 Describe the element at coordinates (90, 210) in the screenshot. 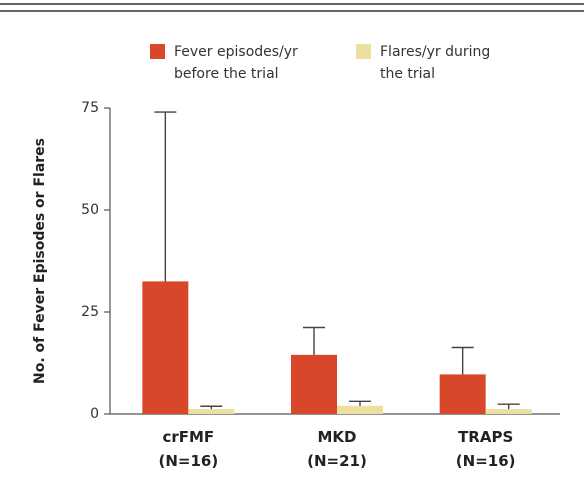

I see `y-tick-label: 50` at that location.